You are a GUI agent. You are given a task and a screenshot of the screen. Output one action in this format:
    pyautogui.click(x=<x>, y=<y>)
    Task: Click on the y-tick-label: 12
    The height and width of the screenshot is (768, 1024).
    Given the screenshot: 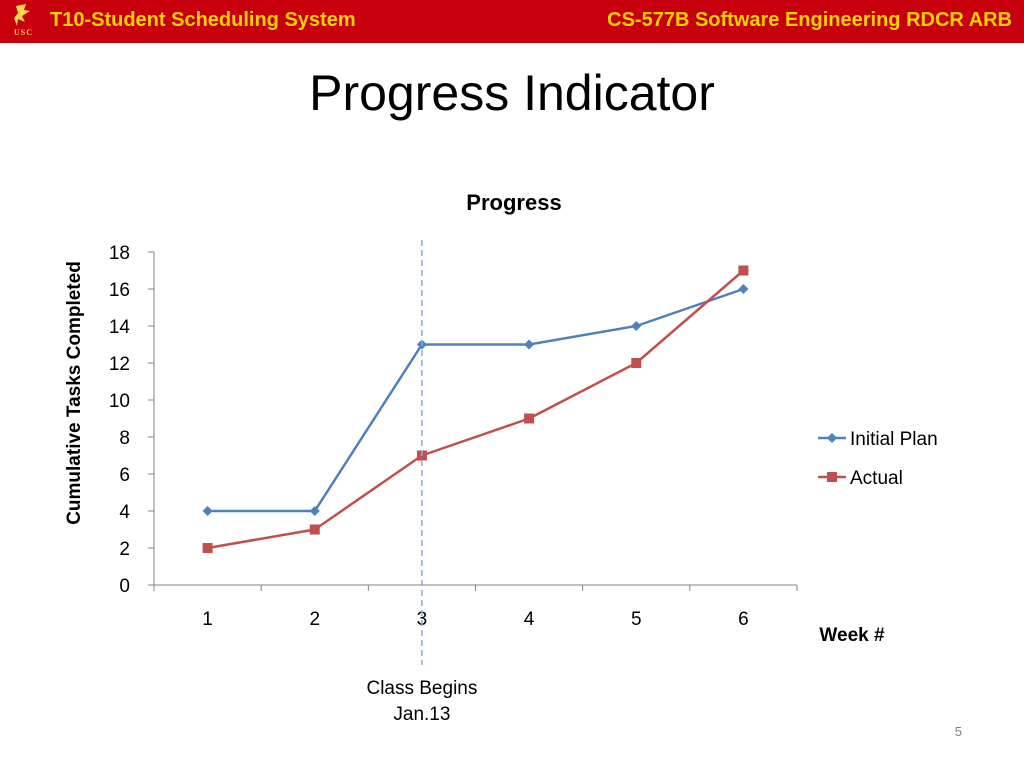 What is the action you would take?
    pyautogui.click(x=119, y=364)
    